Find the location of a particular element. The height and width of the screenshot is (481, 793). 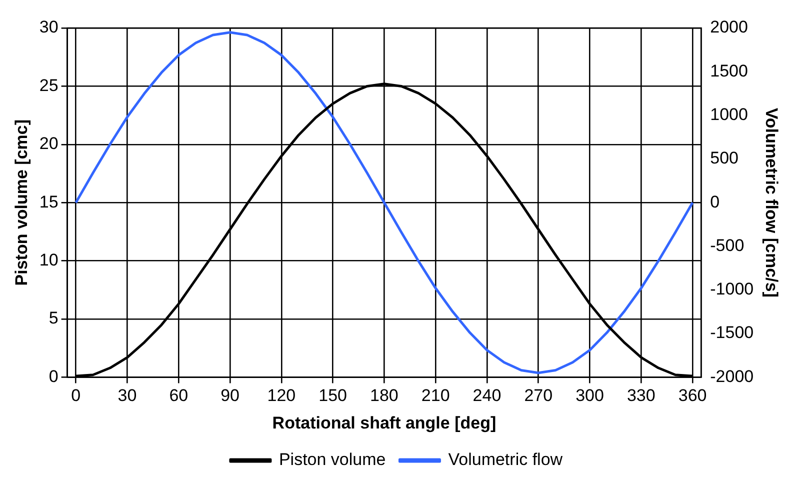

y-tick-label: 10 is located at coordinates (48, 260).